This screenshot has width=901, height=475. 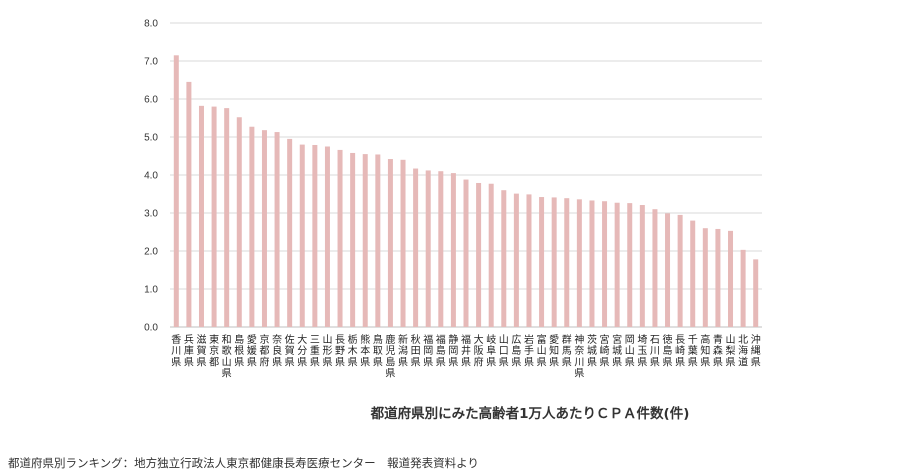 I want to click on x-tick-label: 山口県, so click(x=504, y=351).